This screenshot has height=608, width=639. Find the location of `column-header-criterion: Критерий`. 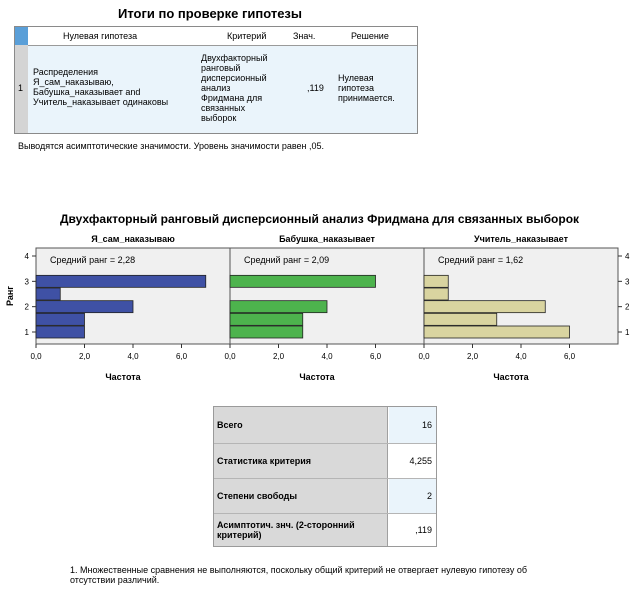

column-header-criterion: Критерий is located at coordinates (247, 36).